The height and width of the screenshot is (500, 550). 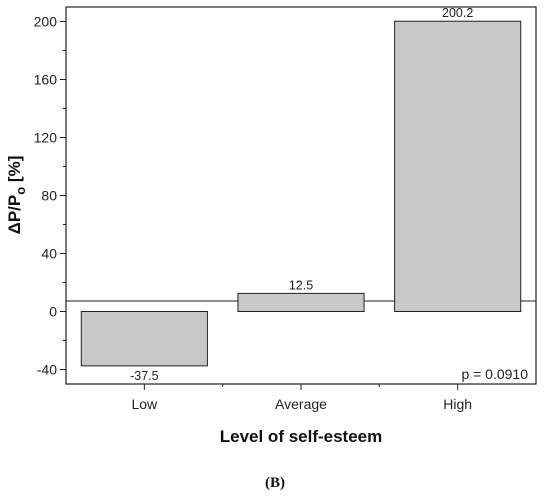 I want to click on bar-high, so click(x=458, y=166).